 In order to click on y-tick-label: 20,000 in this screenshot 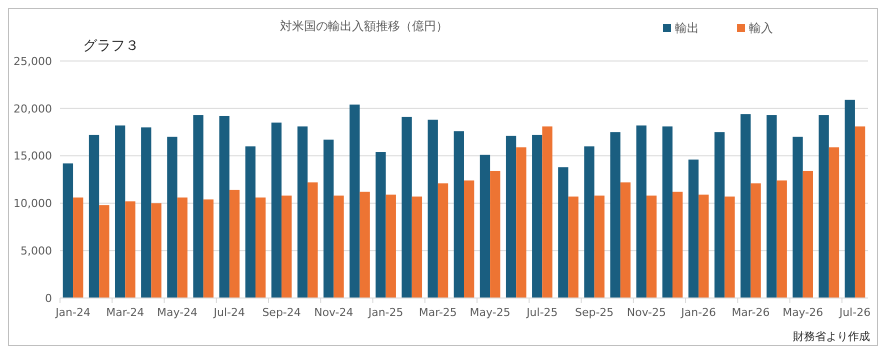, I will do `click(33, 109)`.